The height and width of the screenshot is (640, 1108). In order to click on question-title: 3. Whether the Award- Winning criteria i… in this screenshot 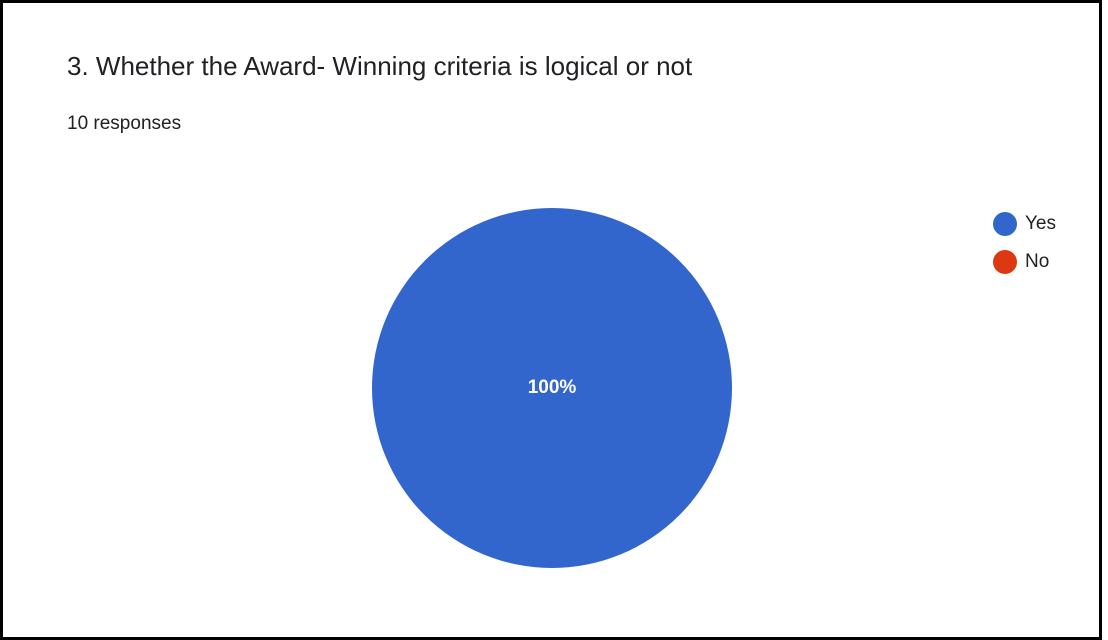, I will do `click(380, 66)`.